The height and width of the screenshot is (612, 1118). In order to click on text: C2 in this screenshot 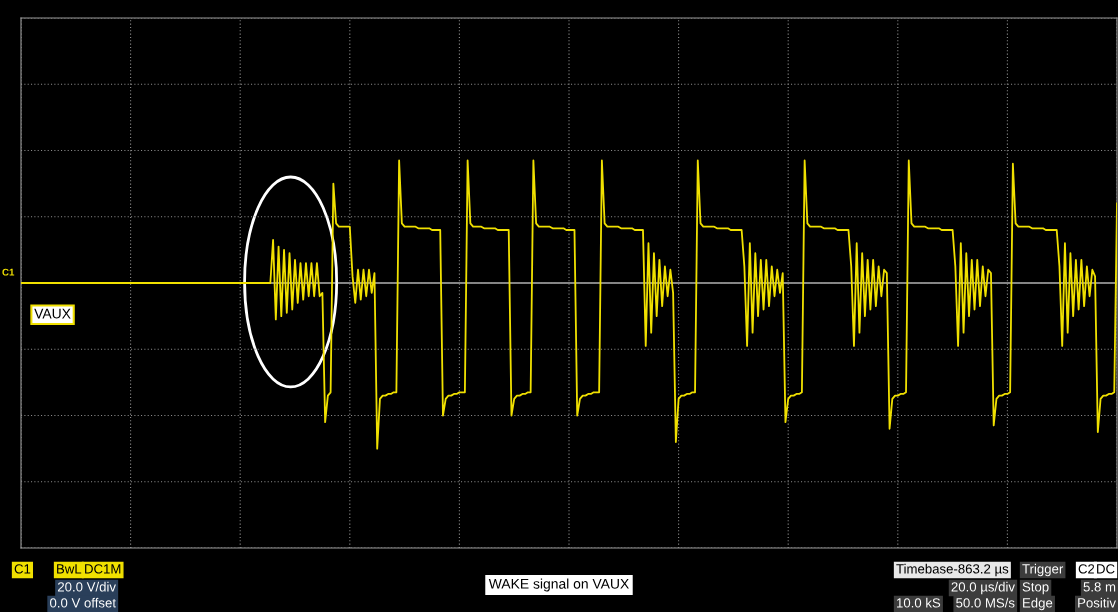, I will do `click(1086, 569)`.